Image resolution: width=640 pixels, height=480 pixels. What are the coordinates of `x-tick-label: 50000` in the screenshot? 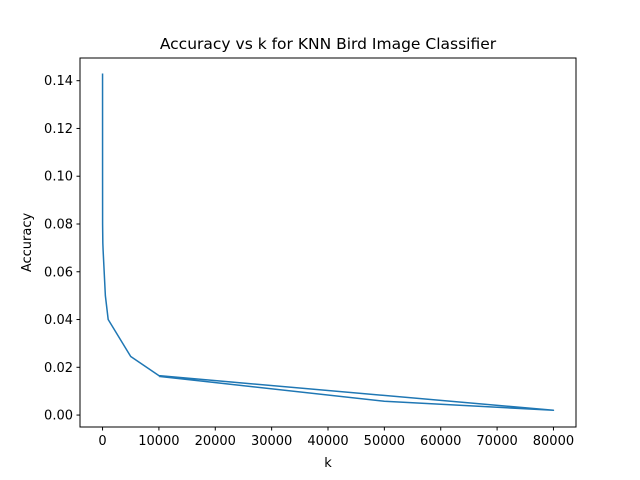 It's located at (384, 441).